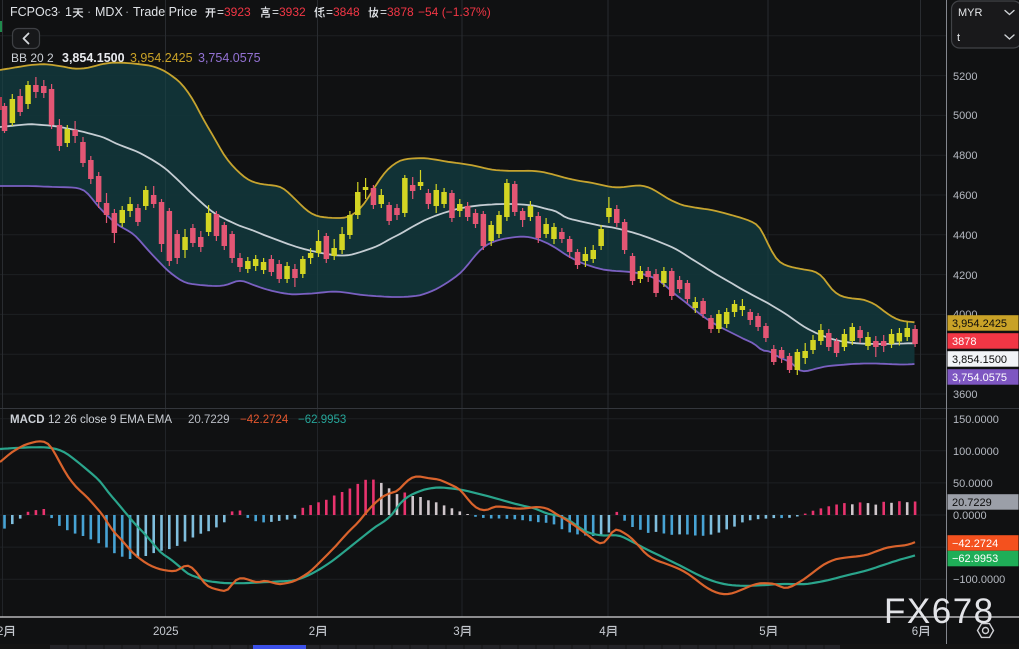 Image resolution: width=1019 pixels, height=649 pixels. I want to click on svg-text: BB 20 2, so click(32, 58).